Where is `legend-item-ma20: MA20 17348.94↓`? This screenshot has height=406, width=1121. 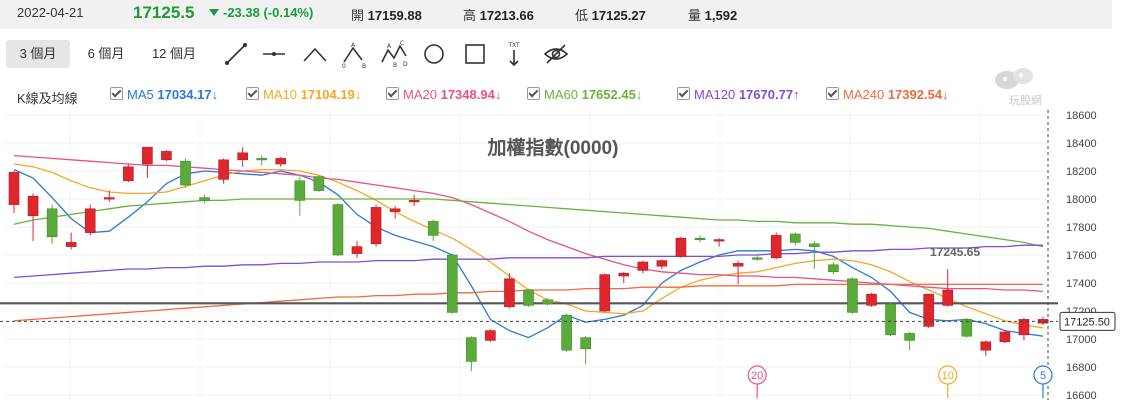 legend-item-ma20: MA20 17348.94↓ is located at coordinates (443, 94).